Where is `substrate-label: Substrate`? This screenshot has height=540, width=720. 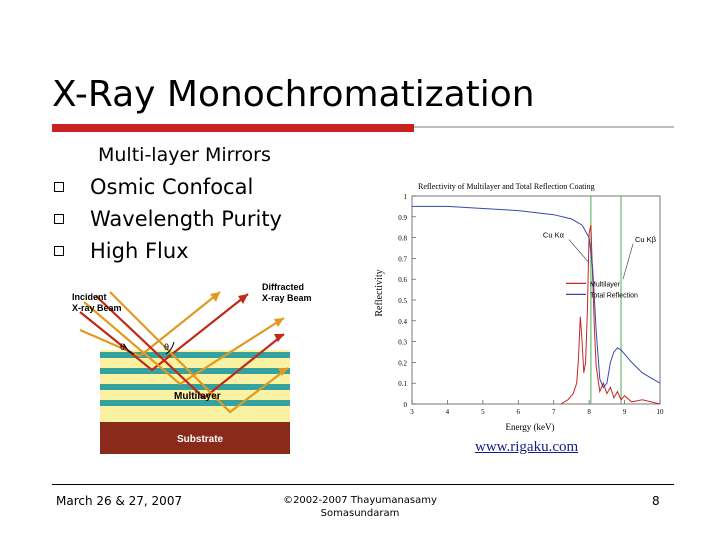
substrate-label: Substrate is located at coordinates (200, 439).